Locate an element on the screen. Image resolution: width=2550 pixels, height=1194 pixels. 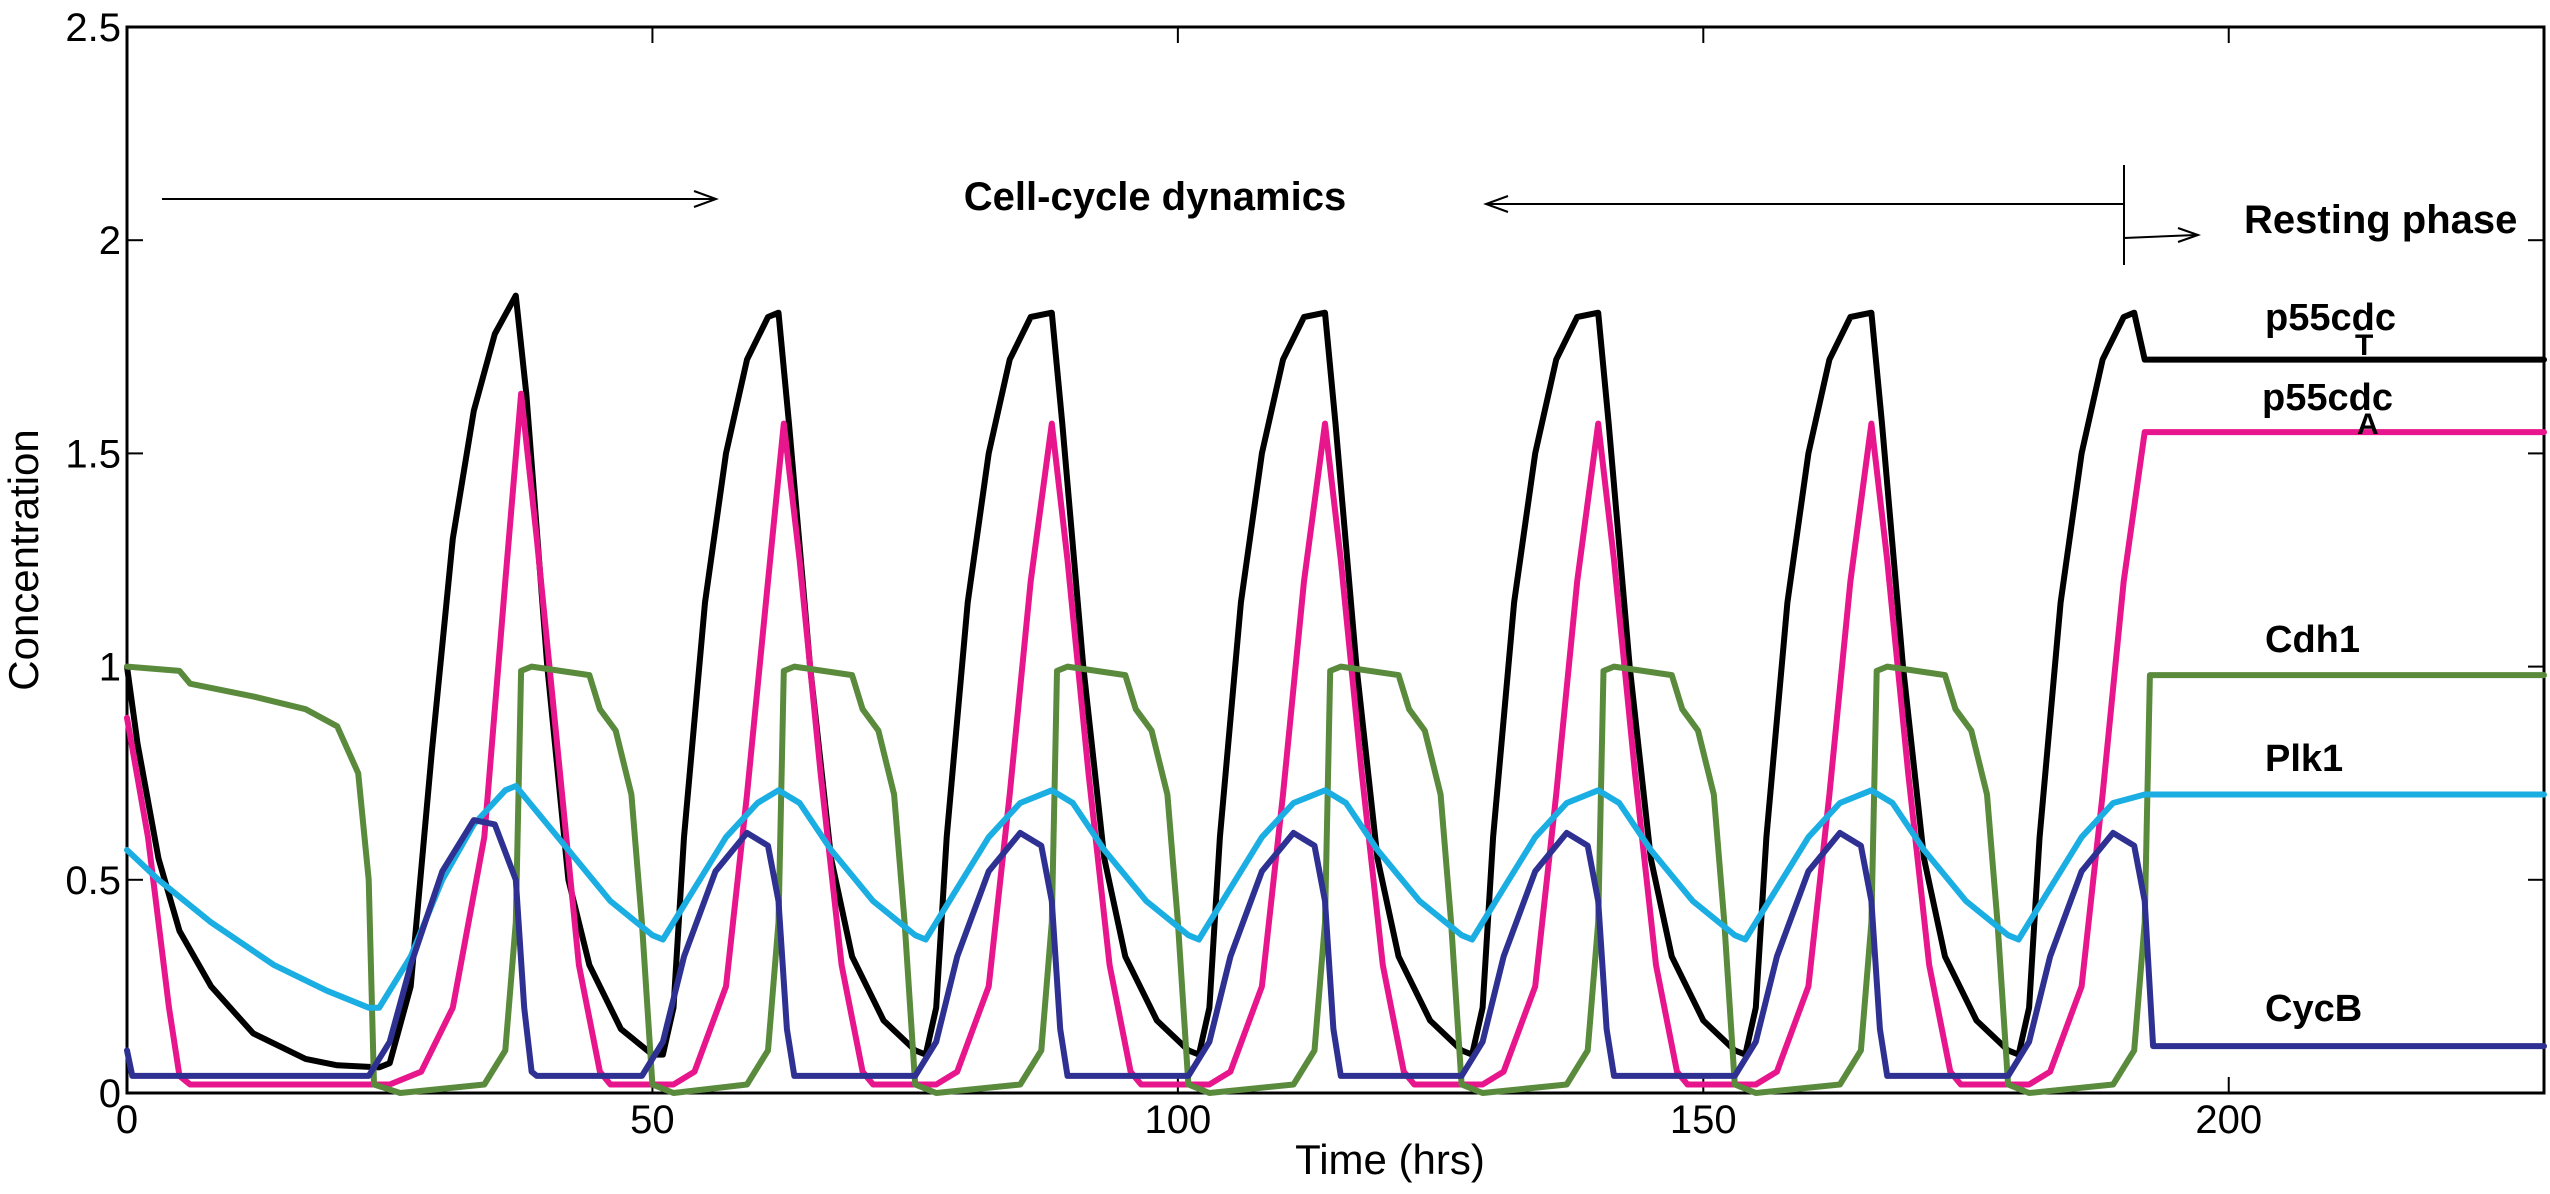
label-p55cdc-t: p55cdc is located at coordinates (2330, 318).